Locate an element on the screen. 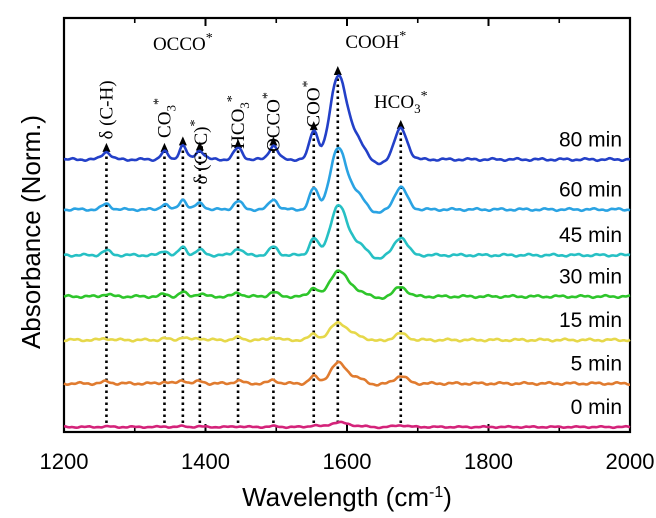  x-axis-label-text: Wavelength (cm is located at coordinates (335, 497).